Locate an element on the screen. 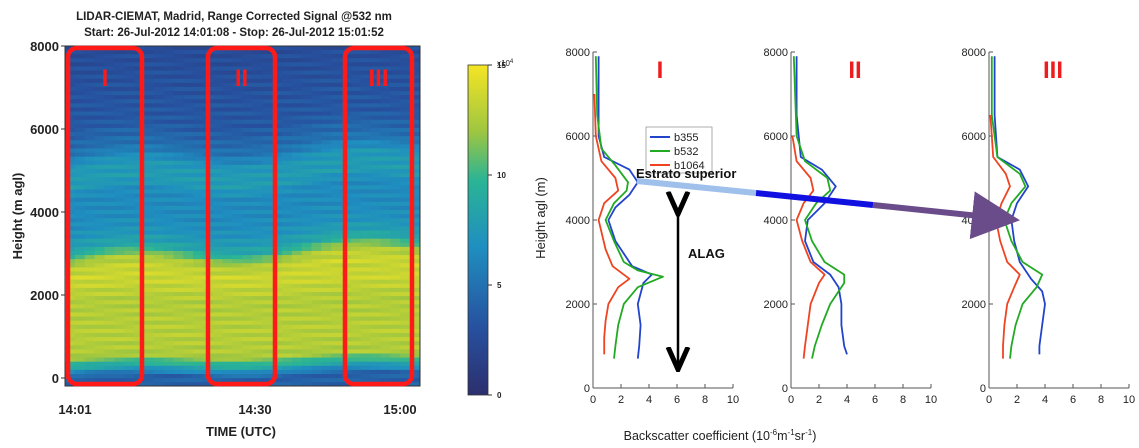 This screenshot has height=448, width=1139. profile-series-b1064 is located at coordinates (808, 247).